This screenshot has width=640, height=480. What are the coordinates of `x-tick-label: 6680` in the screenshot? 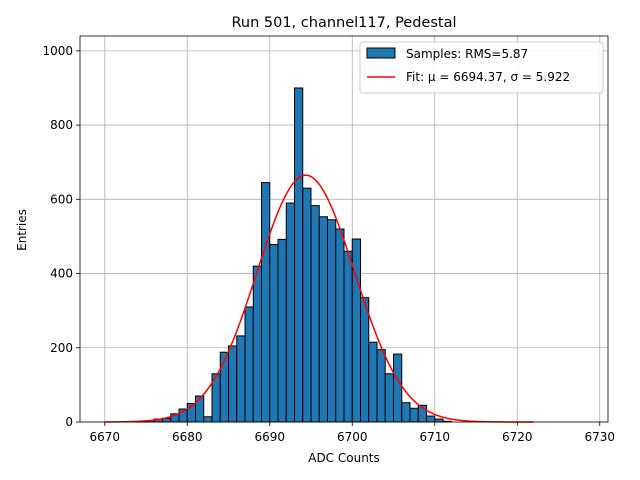 It's located at (187, 437).